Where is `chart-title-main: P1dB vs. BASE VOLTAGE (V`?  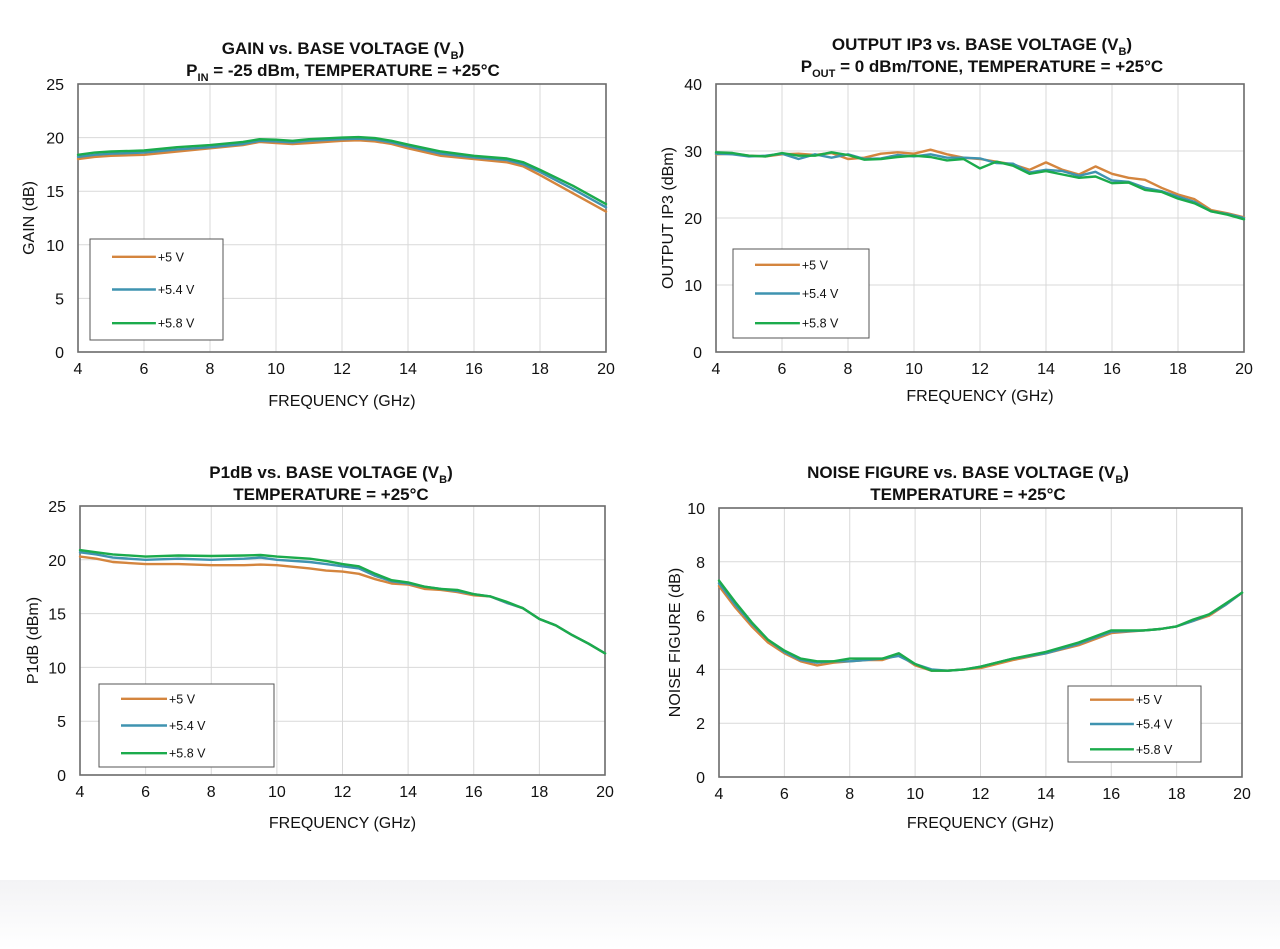
chart-title-main: P1dB vs. BASE VOLTAGE (V is located at coordinates (324, 472).